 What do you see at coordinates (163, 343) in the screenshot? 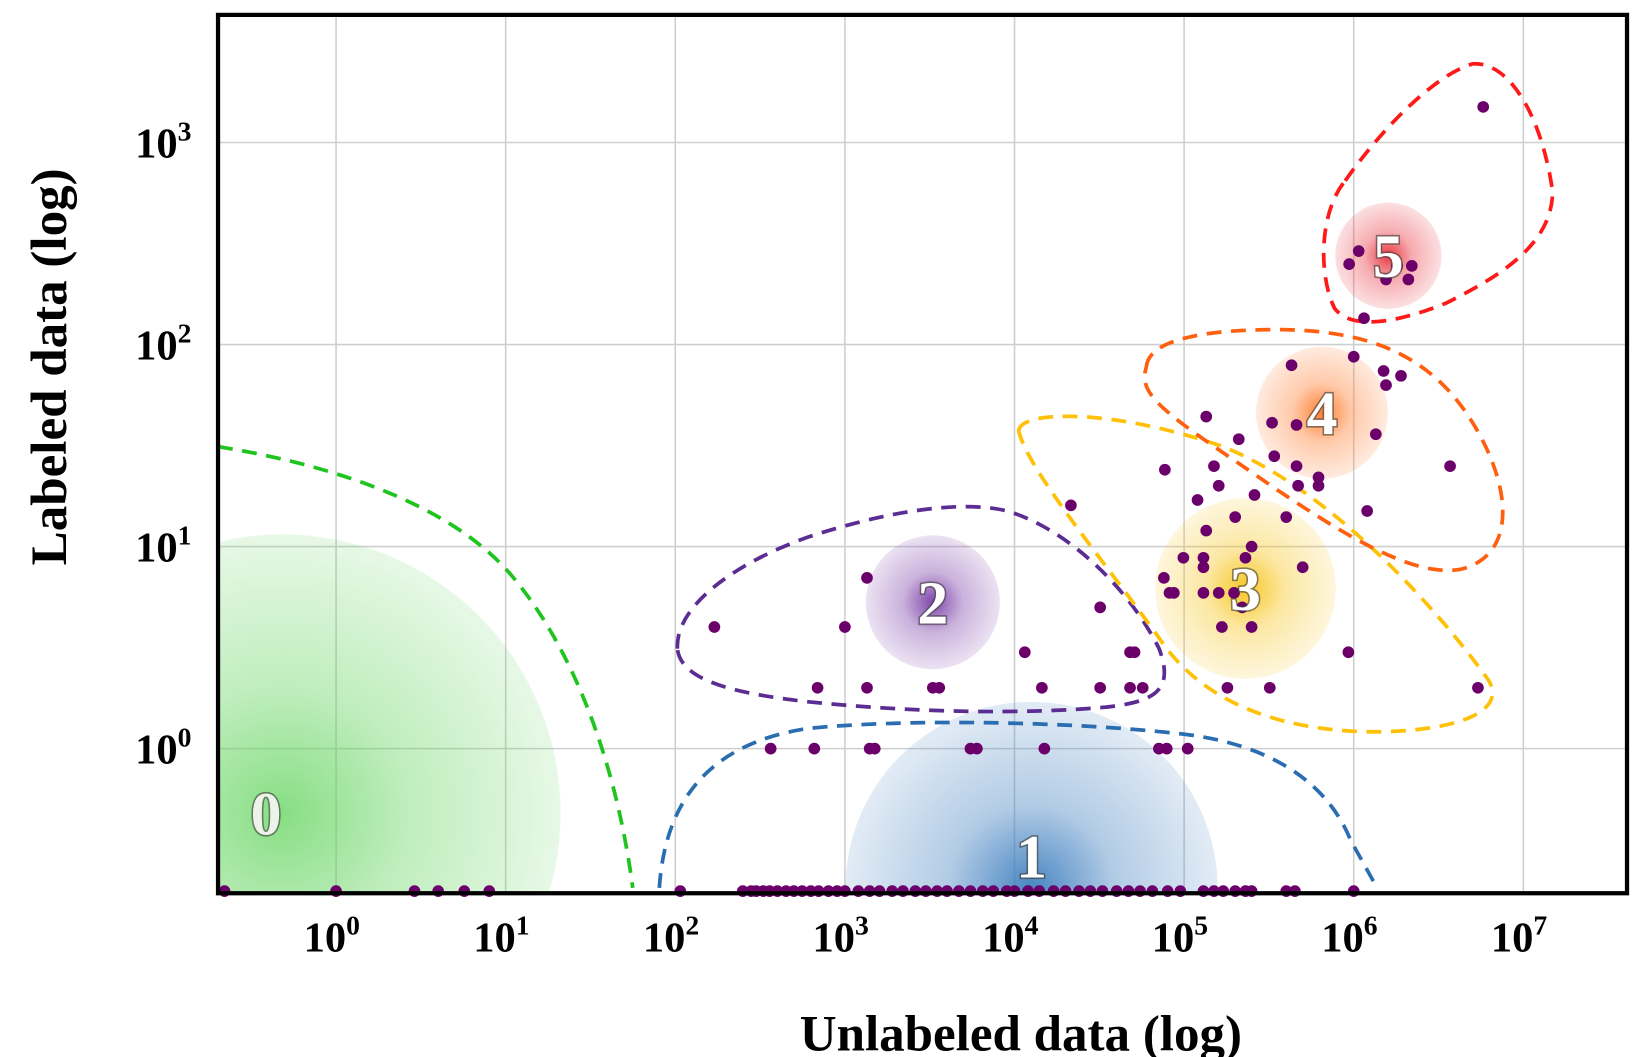
I see `y-tick-label: 10²` at bounding box center [163, 343].